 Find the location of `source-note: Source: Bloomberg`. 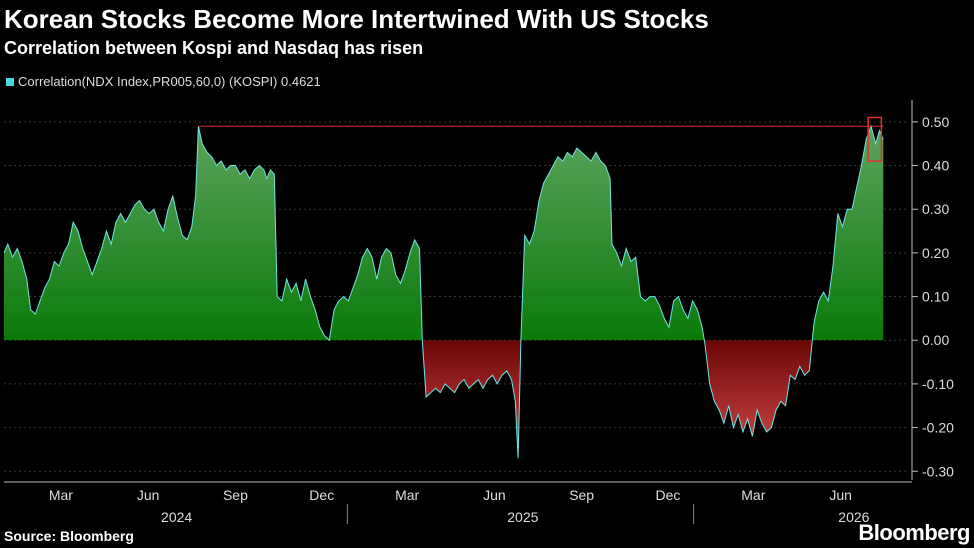

source-note: Source: Bloomberg is located at coordinates (69, 536).